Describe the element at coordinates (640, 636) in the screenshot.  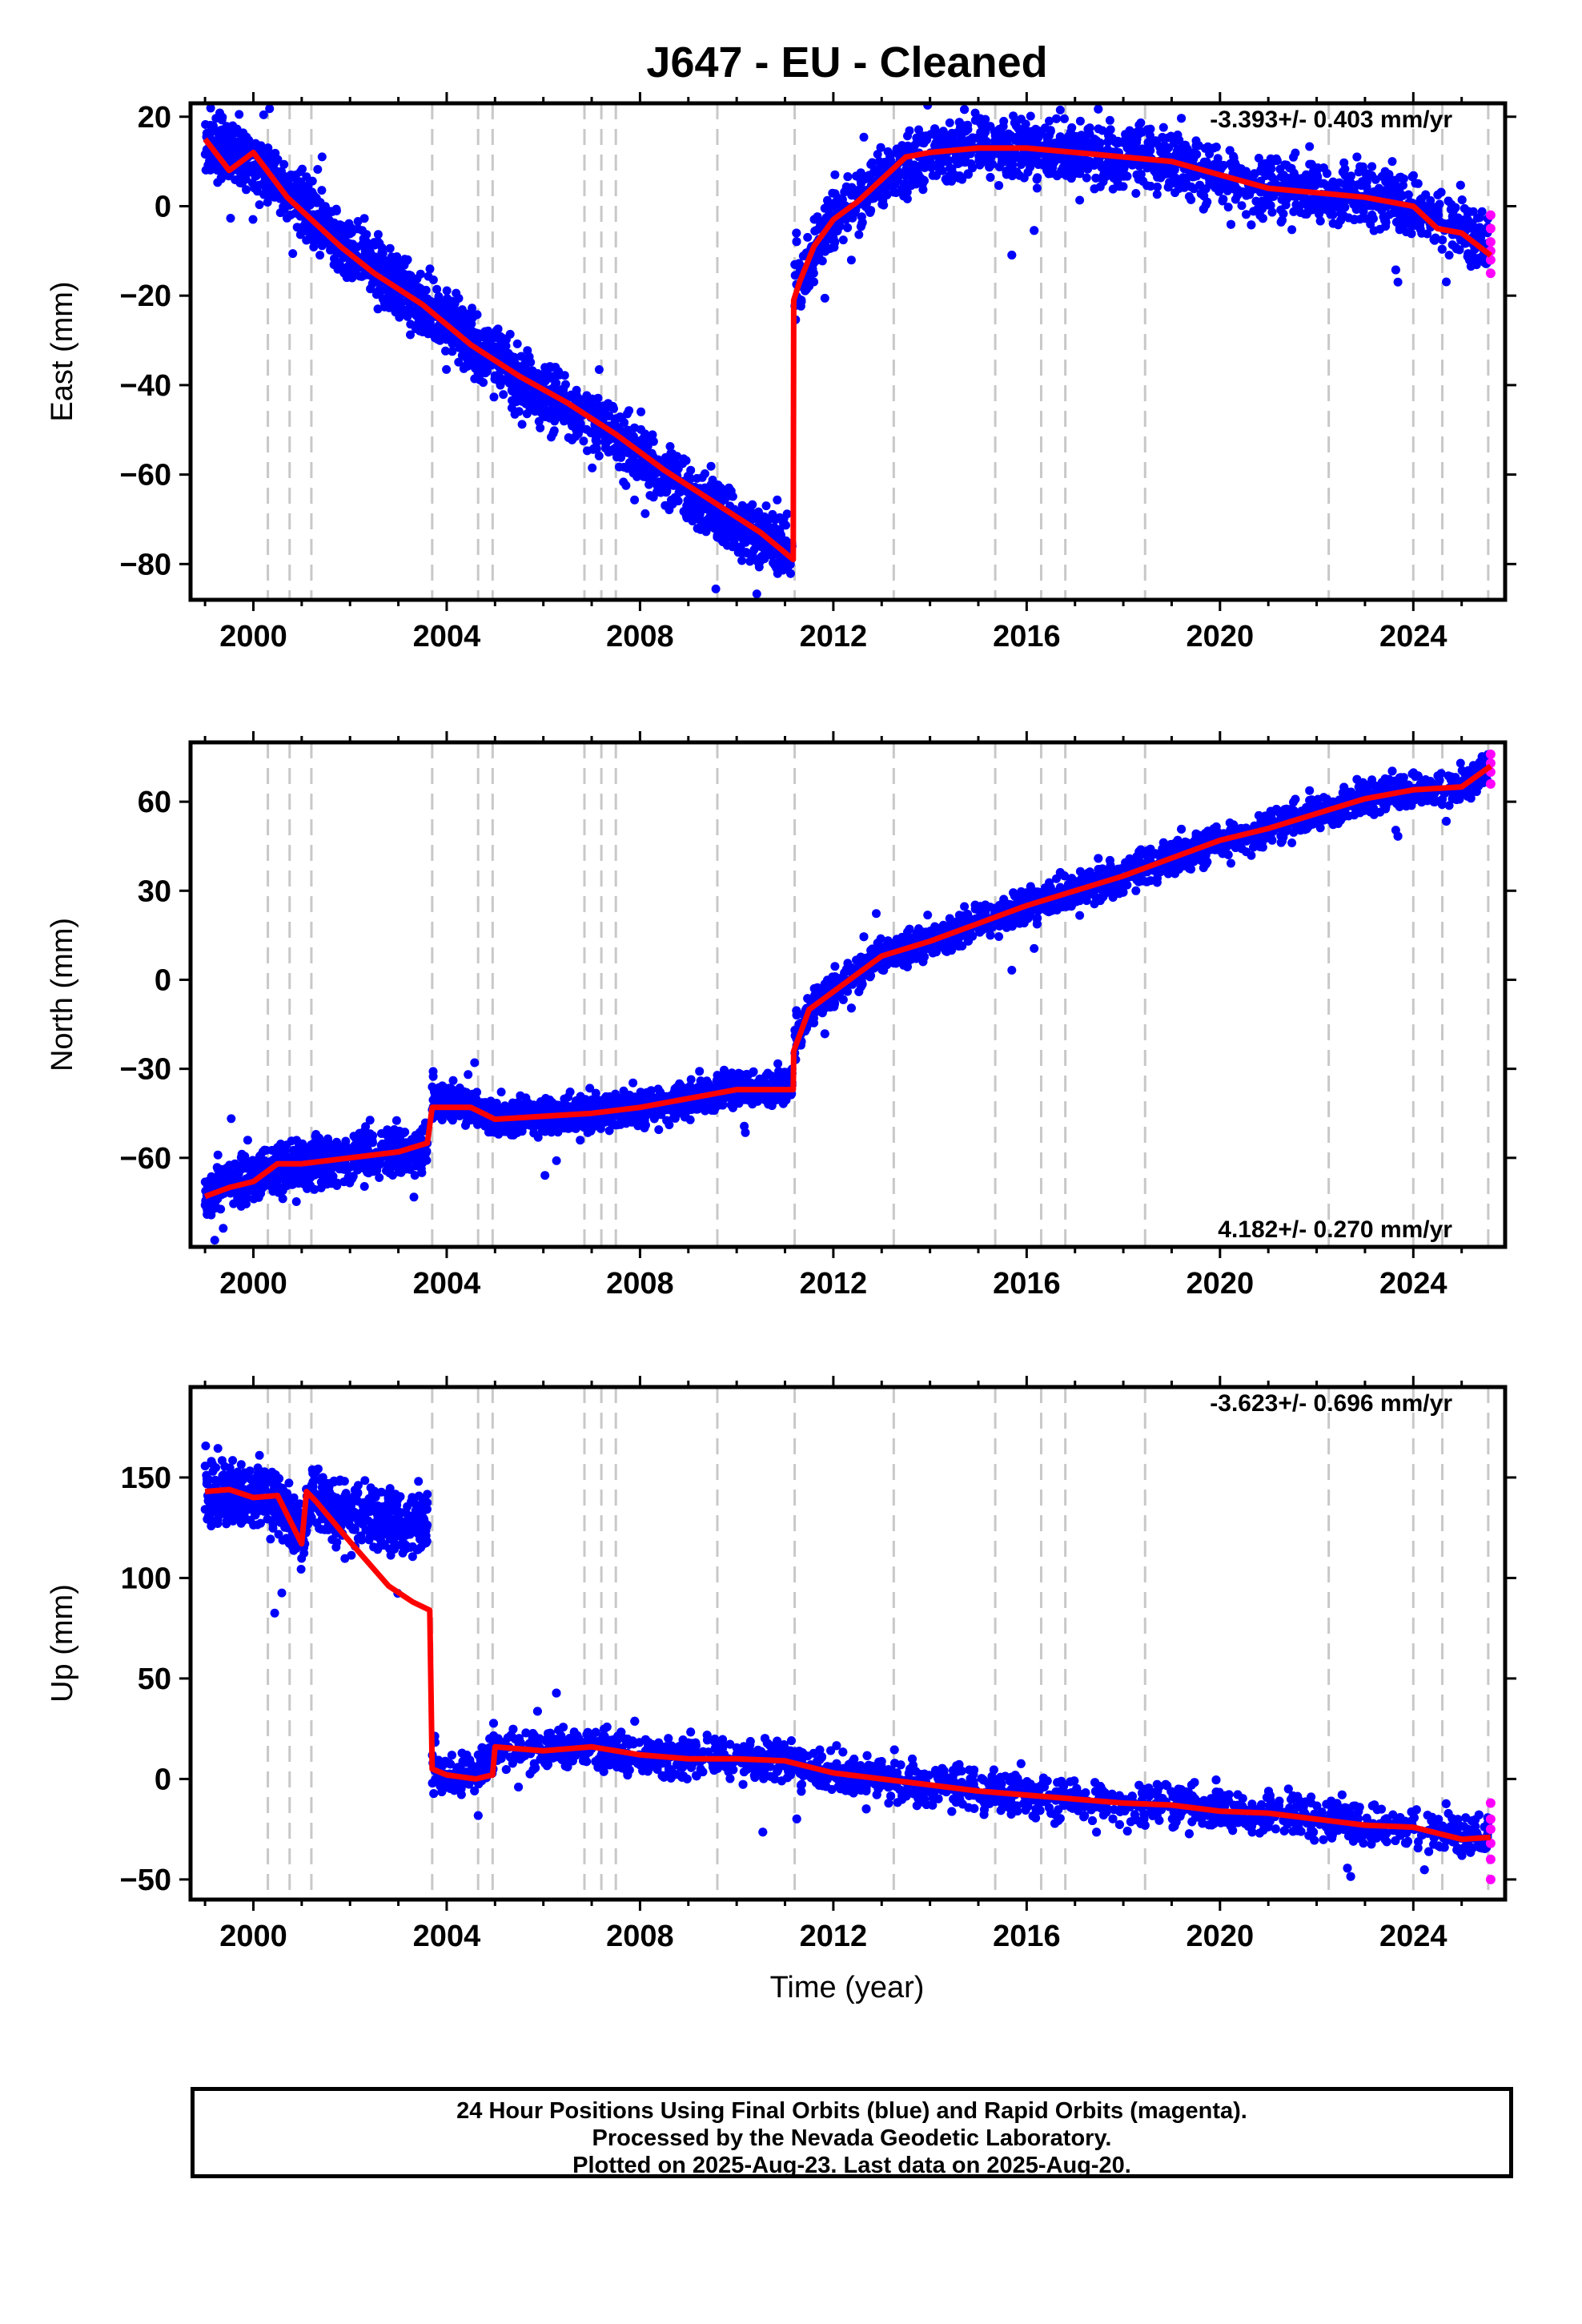
I see `x-tick-label: 2008` at that location.